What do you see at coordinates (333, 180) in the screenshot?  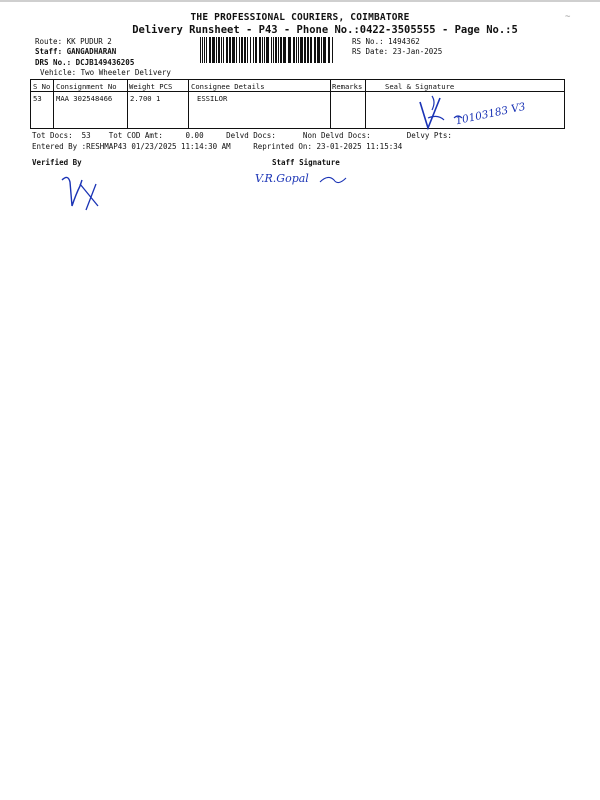 I see `staff-signature-flourish` at bounding box center [333, 180].